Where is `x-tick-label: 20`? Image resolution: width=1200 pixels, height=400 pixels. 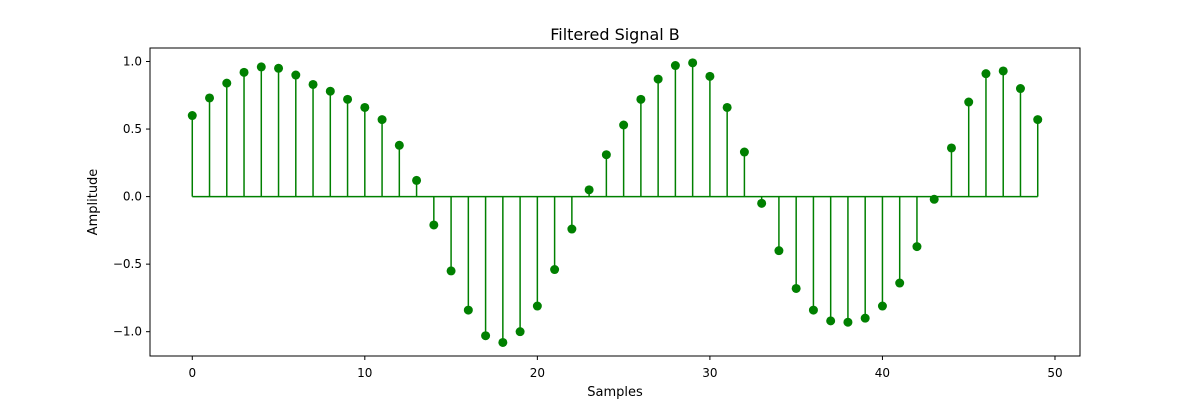
x-tick-label: 20 is located at coordinates (537, 373).